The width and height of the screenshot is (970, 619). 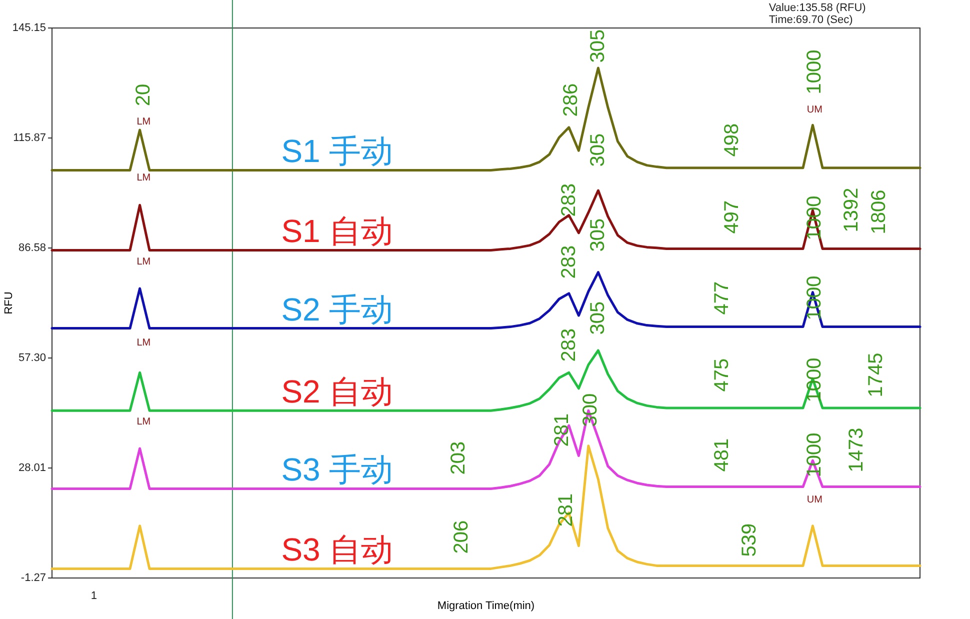 What do you see at coordinates (876, 375) in the screenshot?
I see `annotation: 1745` at bounding box center [876, 375].